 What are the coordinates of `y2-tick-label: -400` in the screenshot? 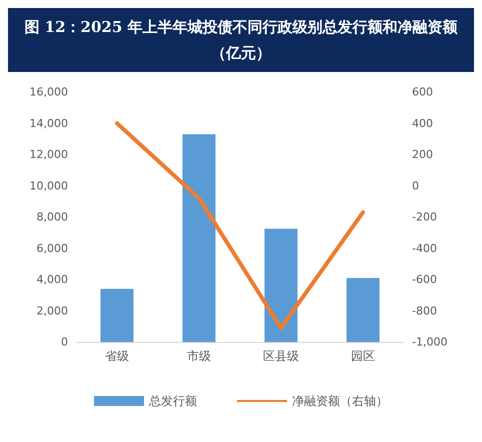 It's located at (424, 248).